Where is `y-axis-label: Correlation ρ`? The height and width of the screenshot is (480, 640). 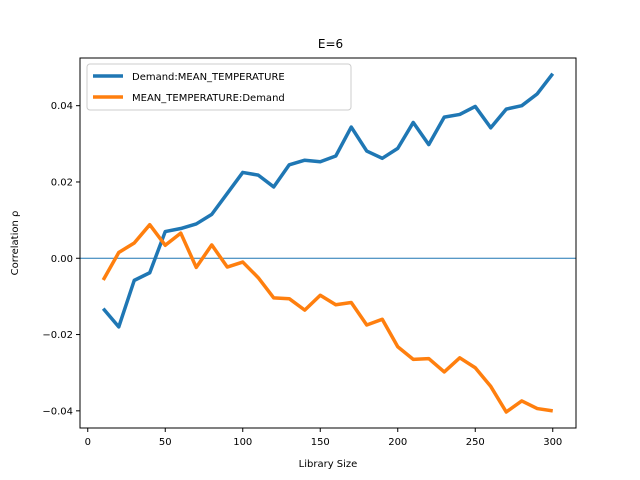 y-axis-label: Correlation ρ is located at coordinates (15, 243).